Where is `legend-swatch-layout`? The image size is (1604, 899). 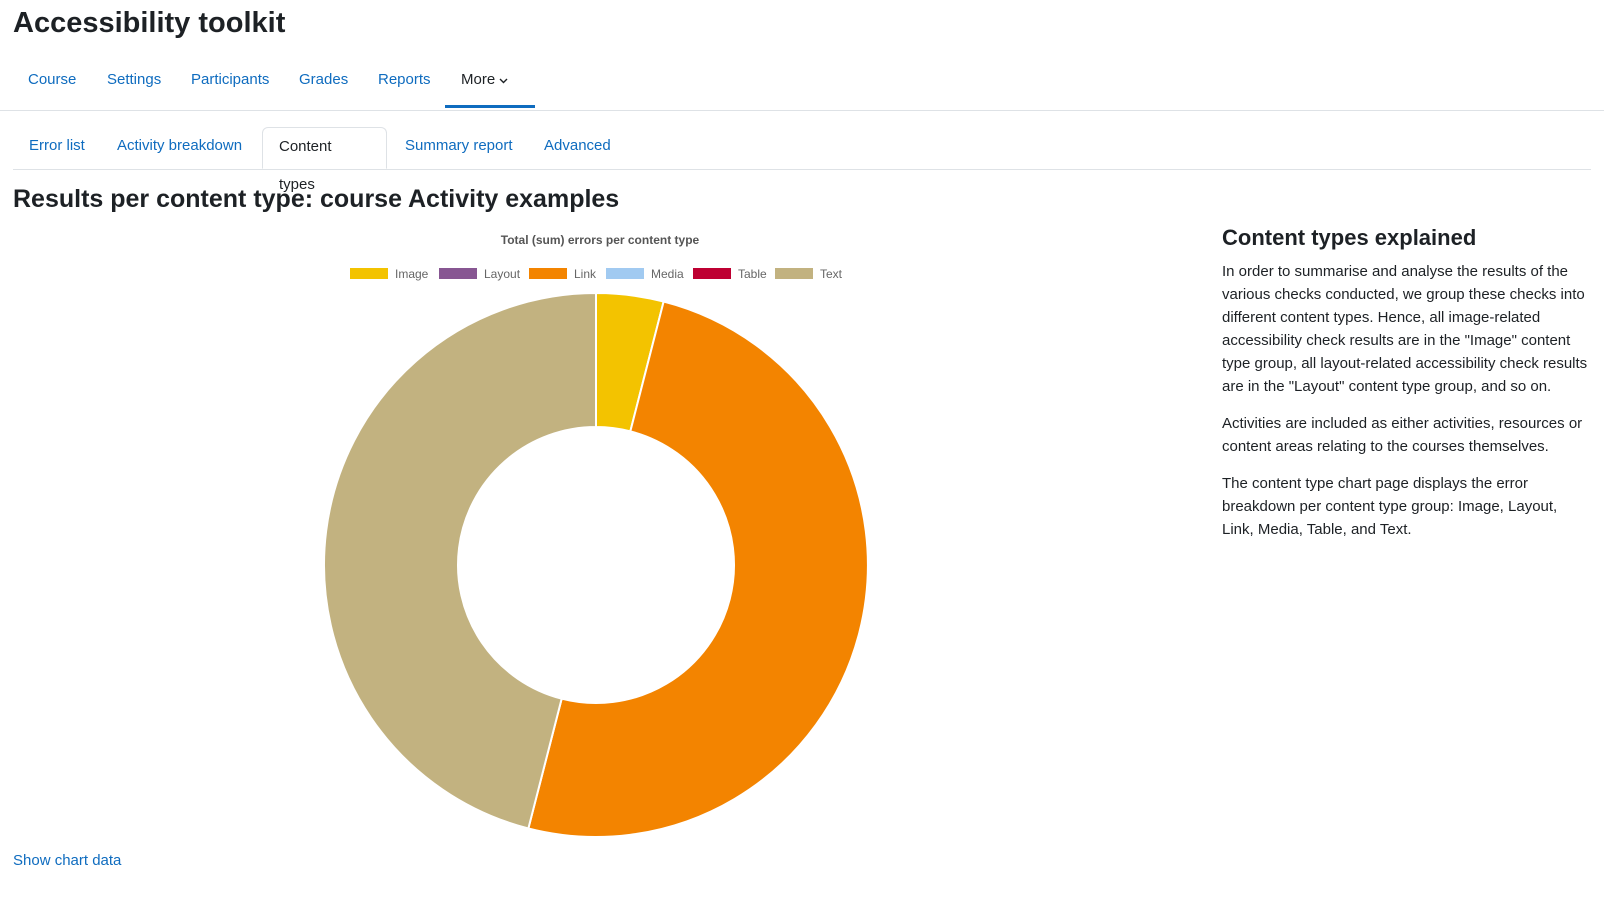
legend-swatch-layout is located at coordinates (458, 274).